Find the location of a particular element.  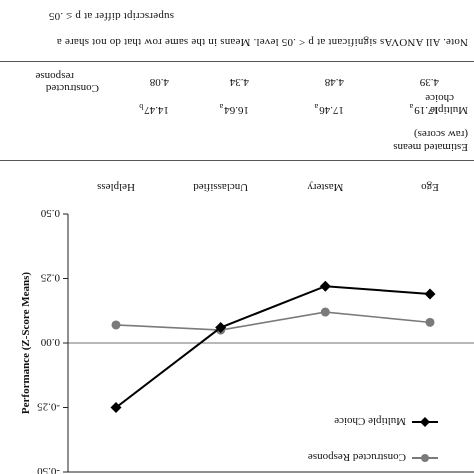

table-cell: 4.08 is located at coordinates (159, 82).